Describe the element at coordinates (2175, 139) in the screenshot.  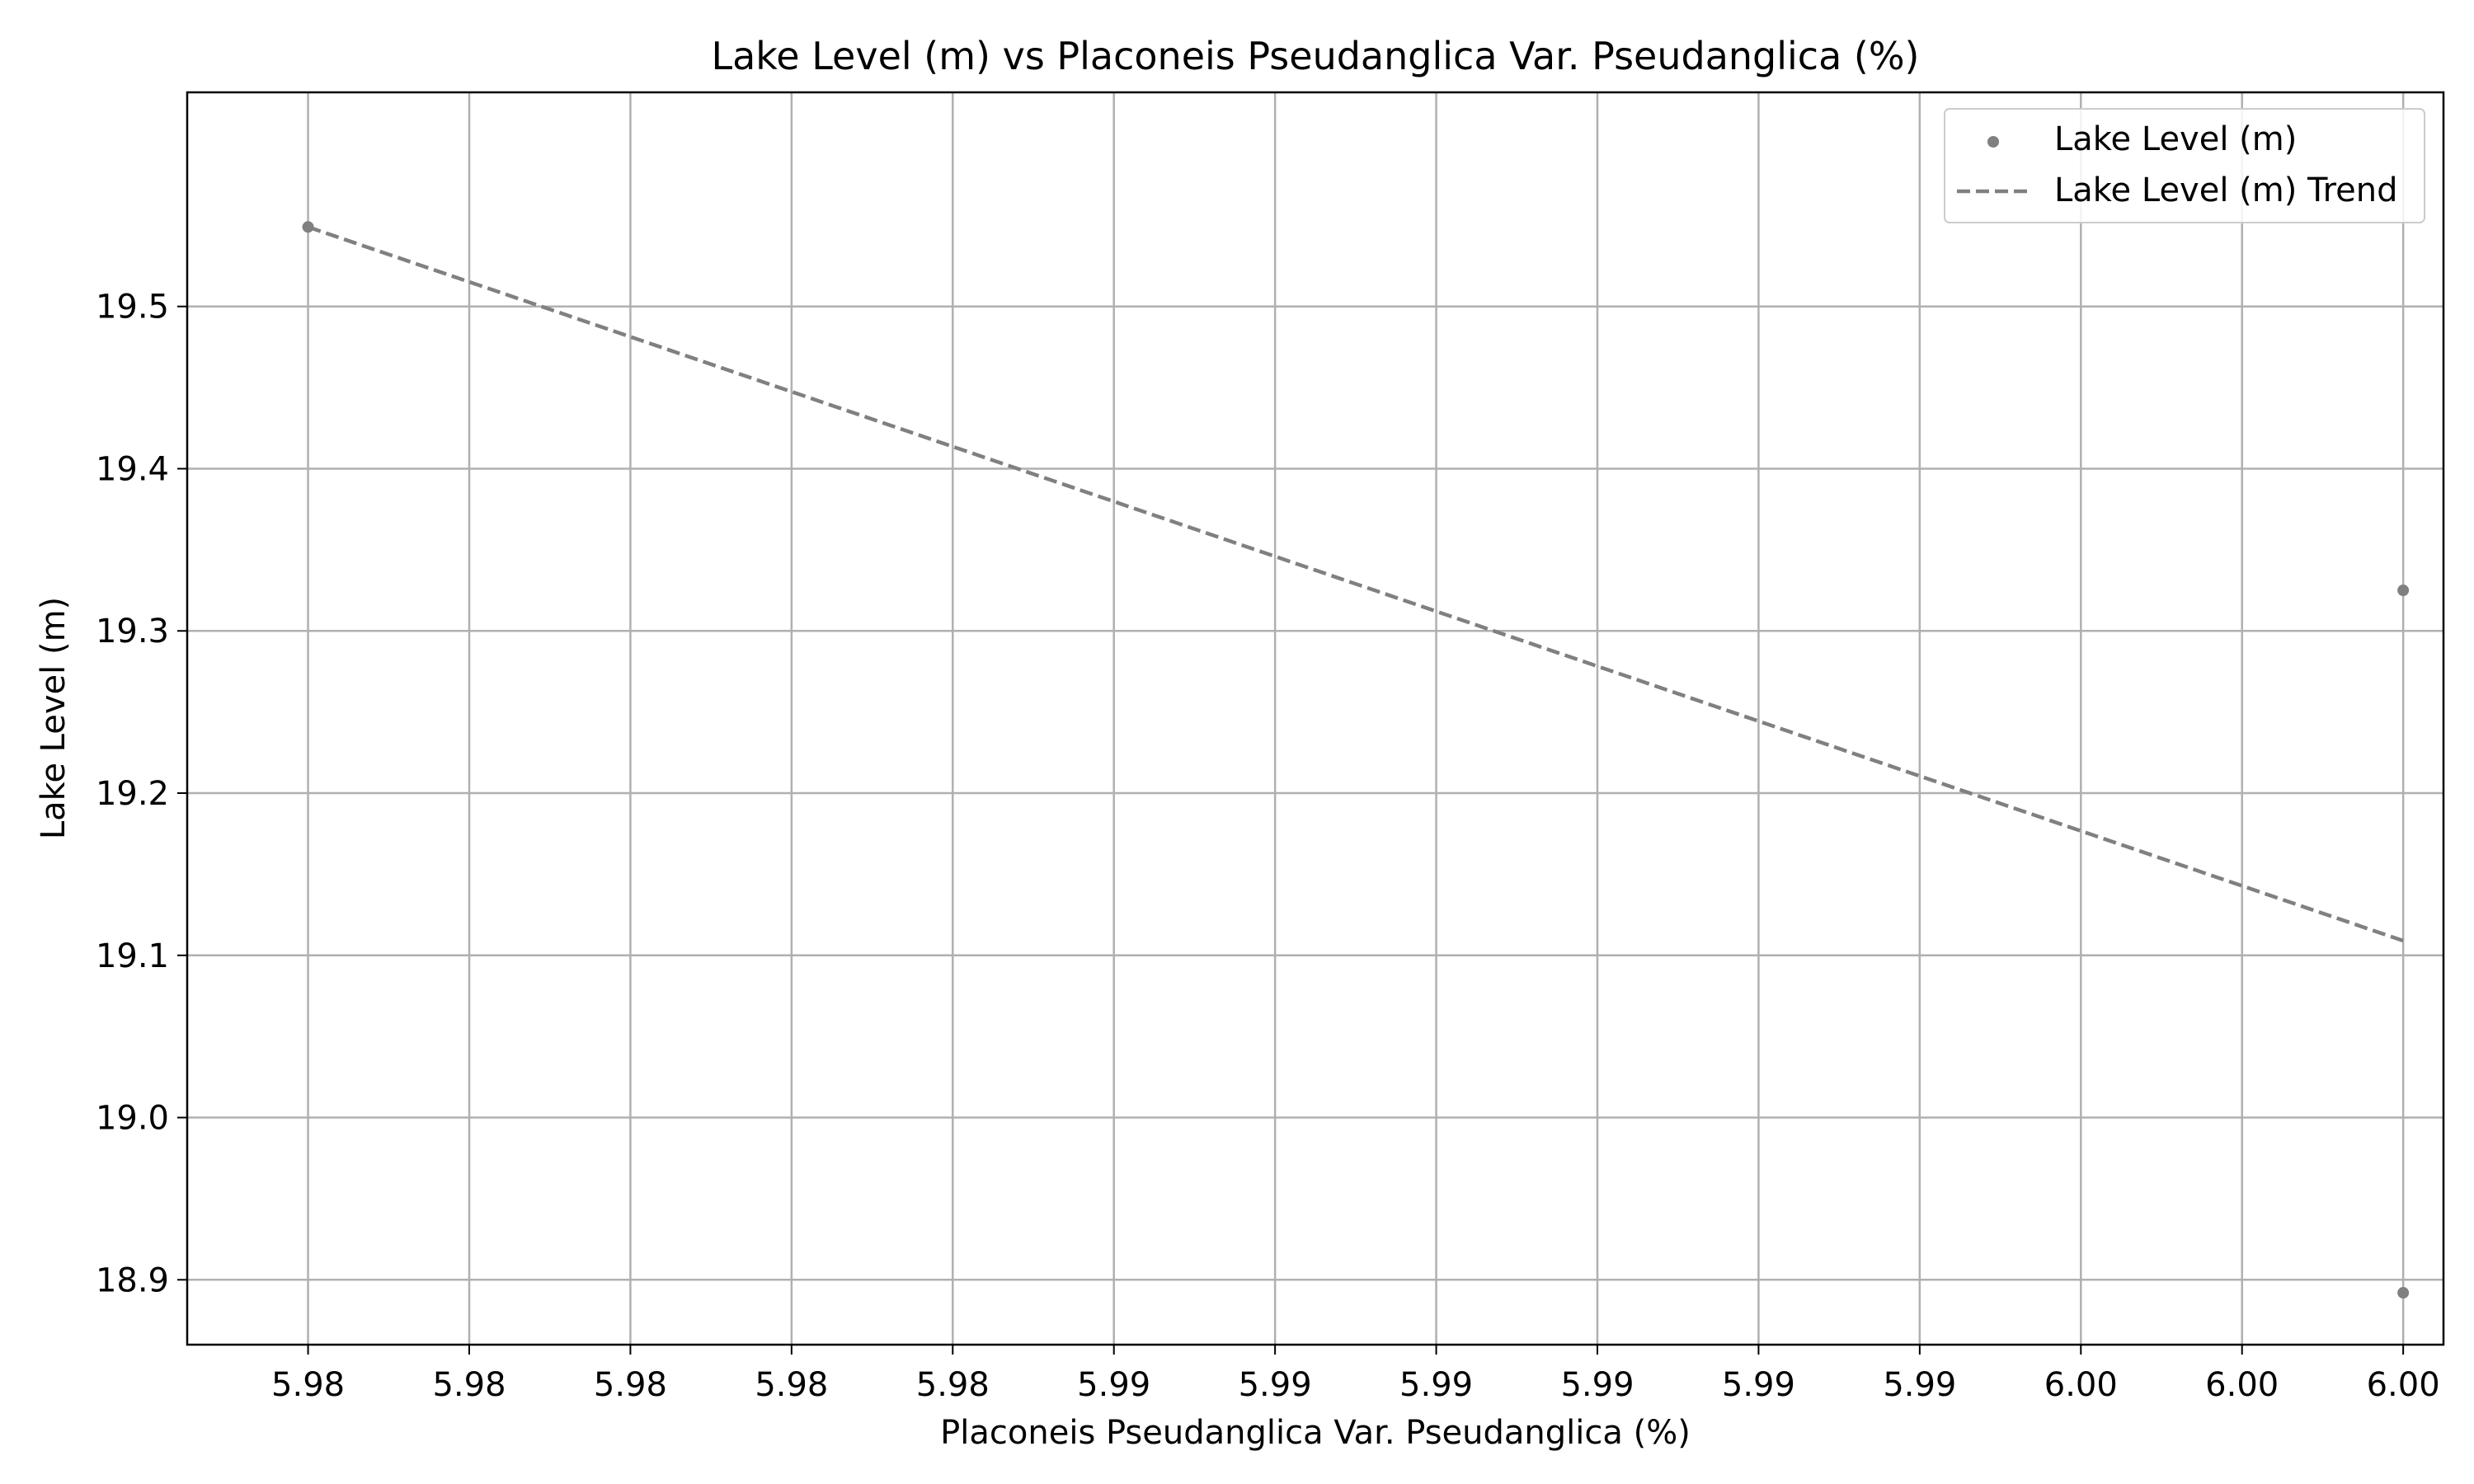
I see `legend-label-scatter: Lake Level (m)` at that location.